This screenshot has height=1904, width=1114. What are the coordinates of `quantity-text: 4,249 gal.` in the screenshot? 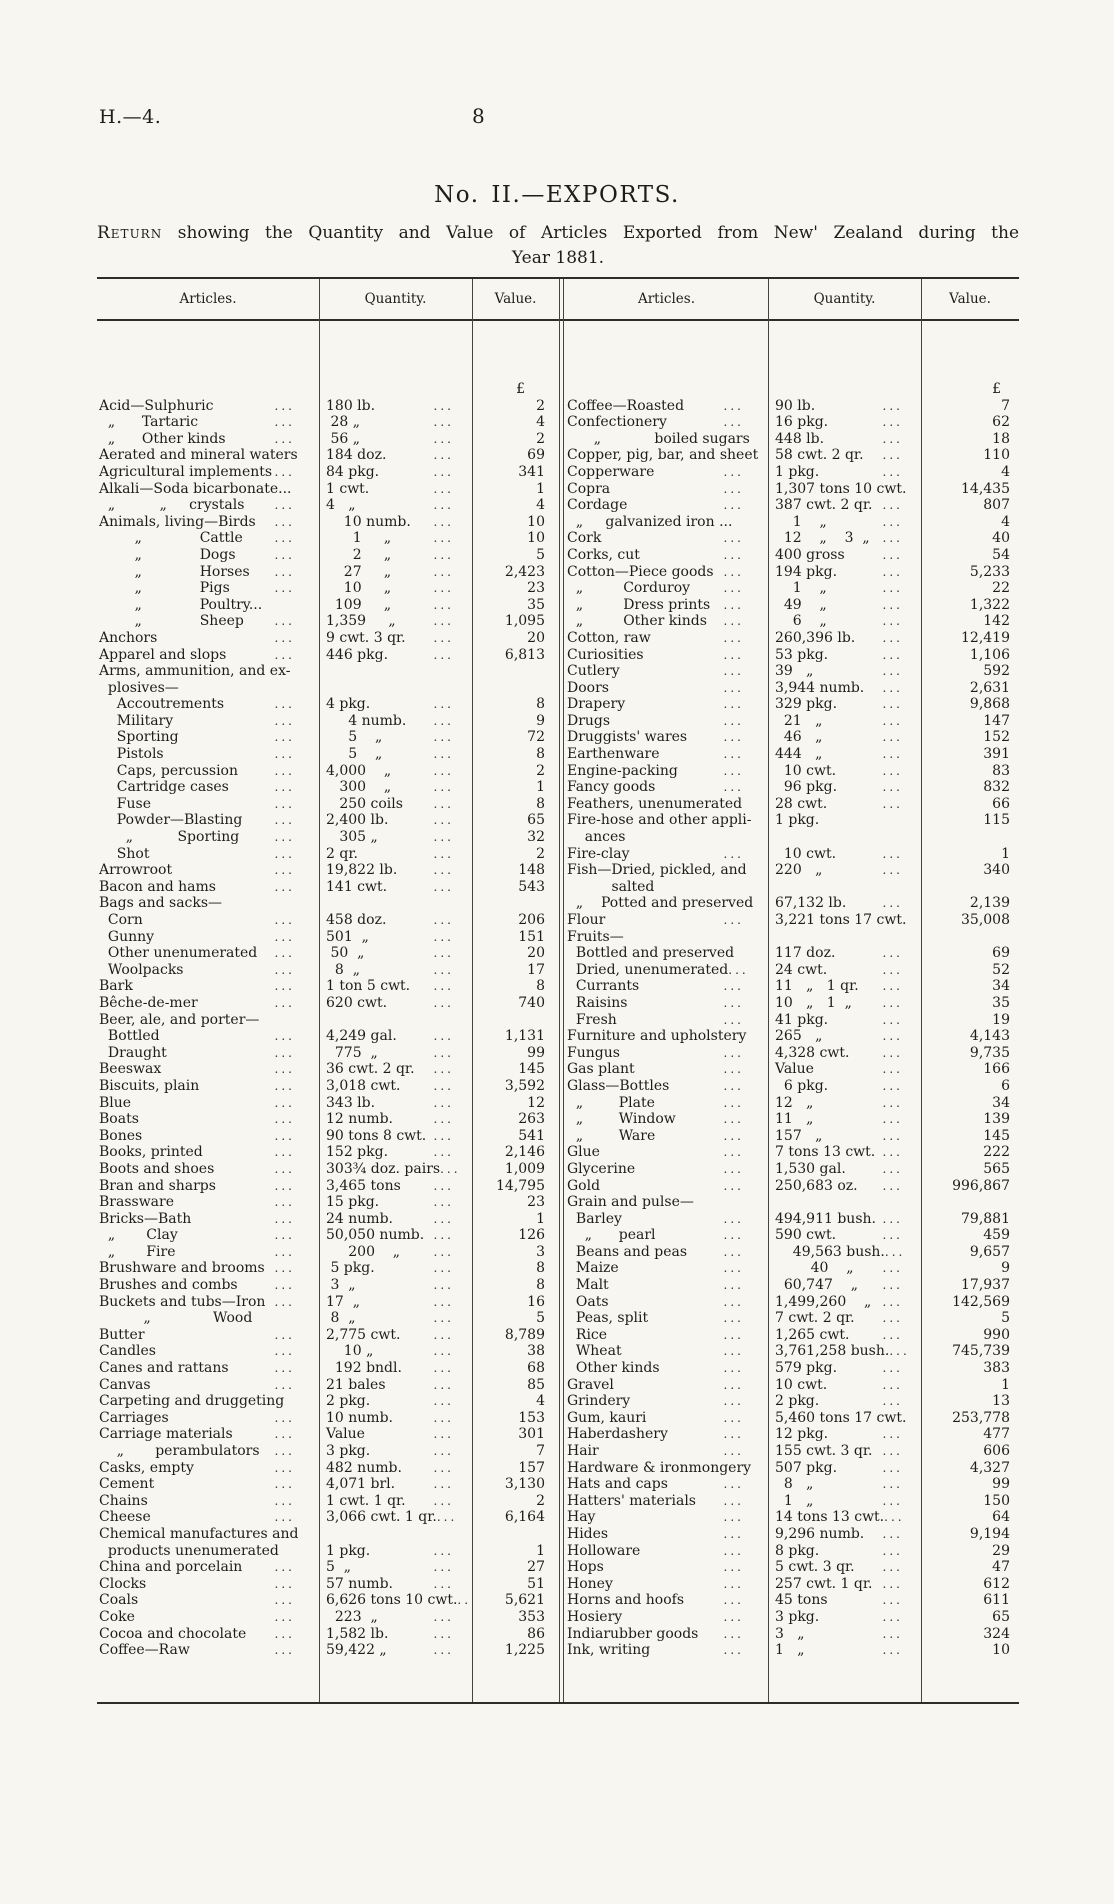 It's located at (361, 1036).